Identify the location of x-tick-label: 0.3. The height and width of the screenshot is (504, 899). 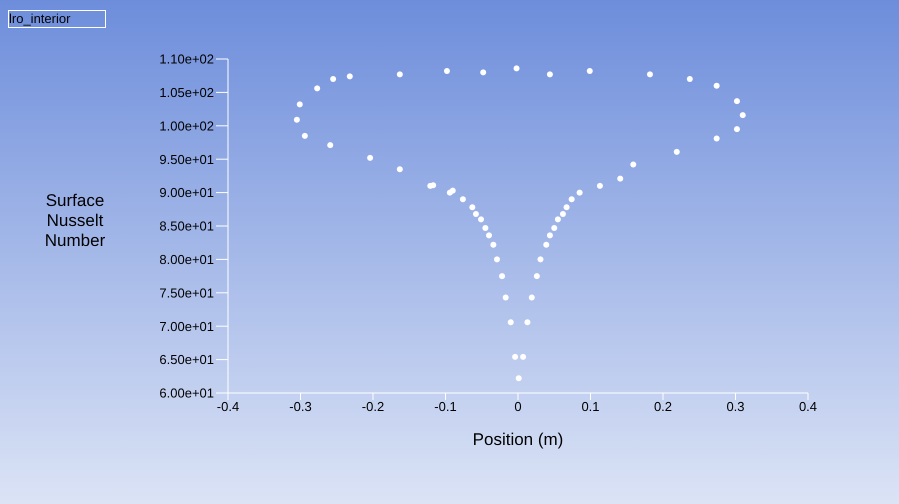
(735, 406).